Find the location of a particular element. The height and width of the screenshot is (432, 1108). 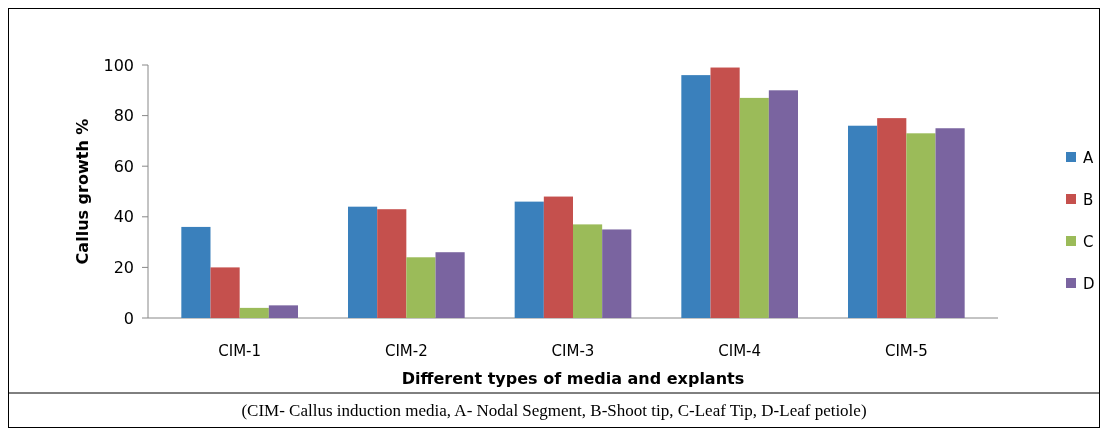

y-tick-label: 80 is located at coordinates (123, 116).